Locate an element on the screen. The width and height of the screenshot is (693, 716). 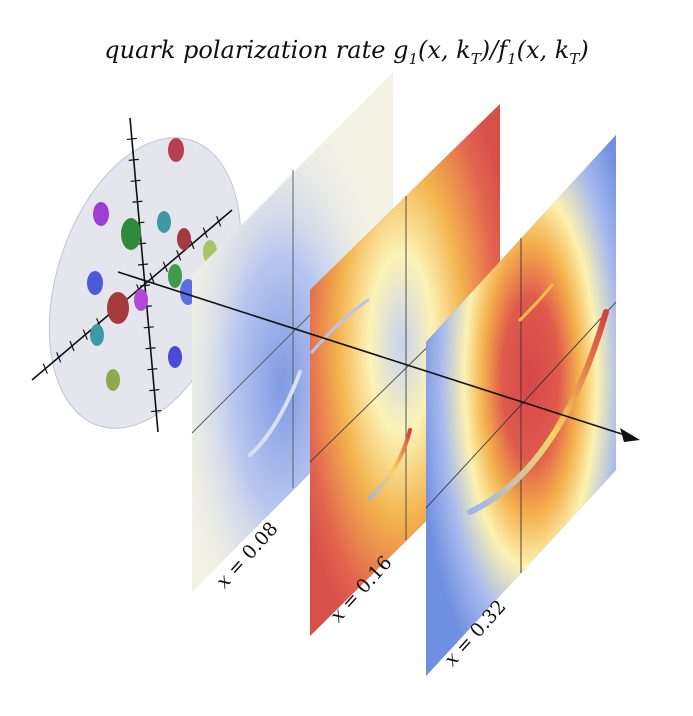
parton-dots is located at coordinates (152, 264).